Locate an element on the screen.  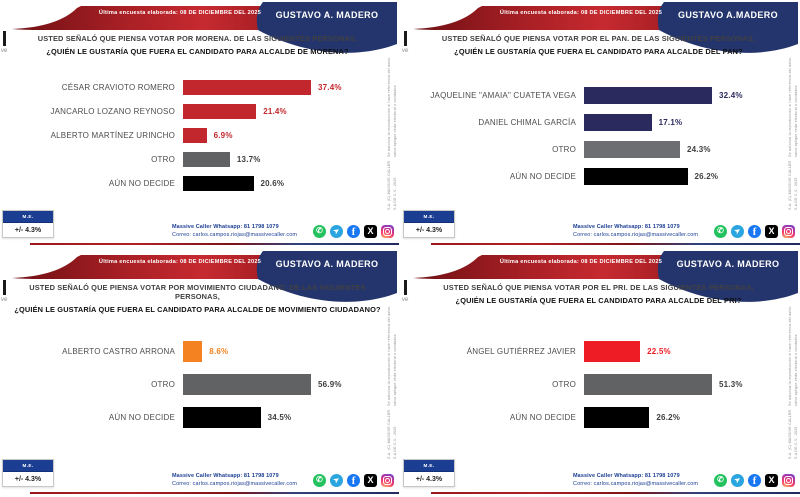
camera-lens-icon is located at coordinates (788, 231).